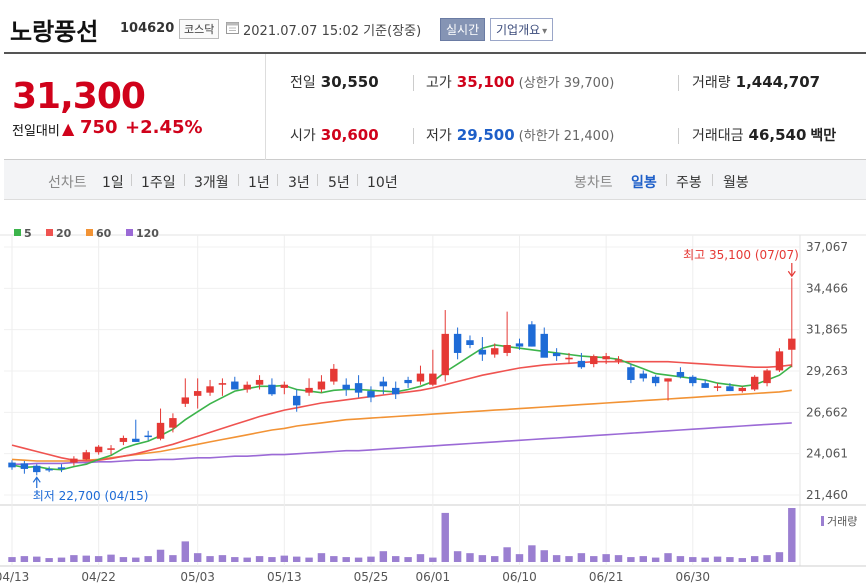 This screenshot has height=588, width=866. I want to click on calendar-icon, so click(232, 28).